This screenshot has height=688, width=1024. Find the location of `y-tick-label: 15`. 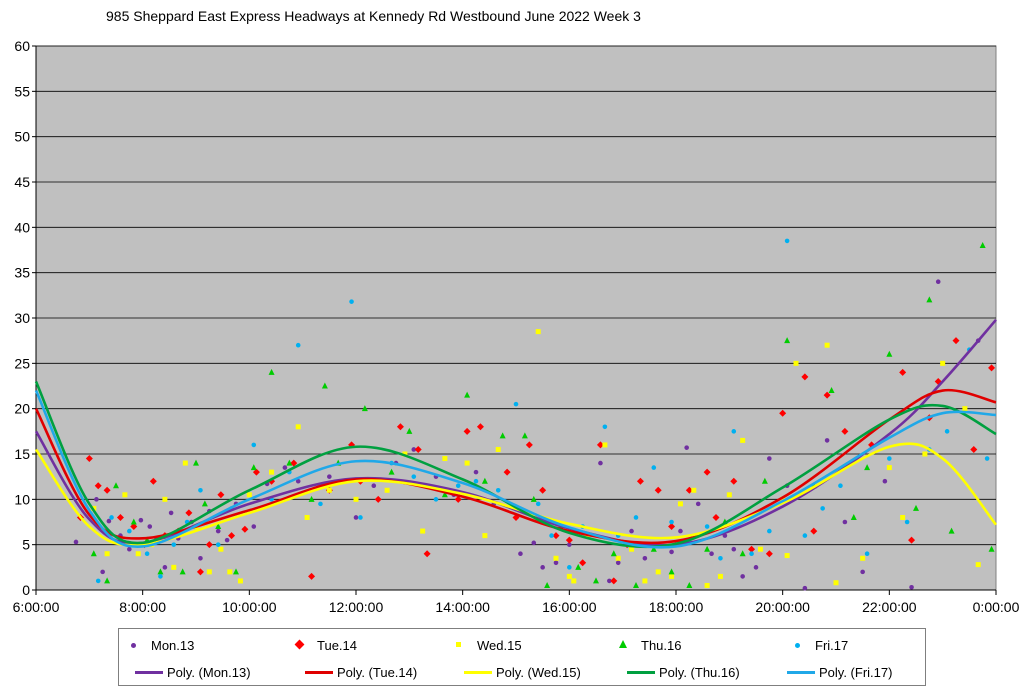

y-tick-label: 15 is located at coordinates (22, 454).